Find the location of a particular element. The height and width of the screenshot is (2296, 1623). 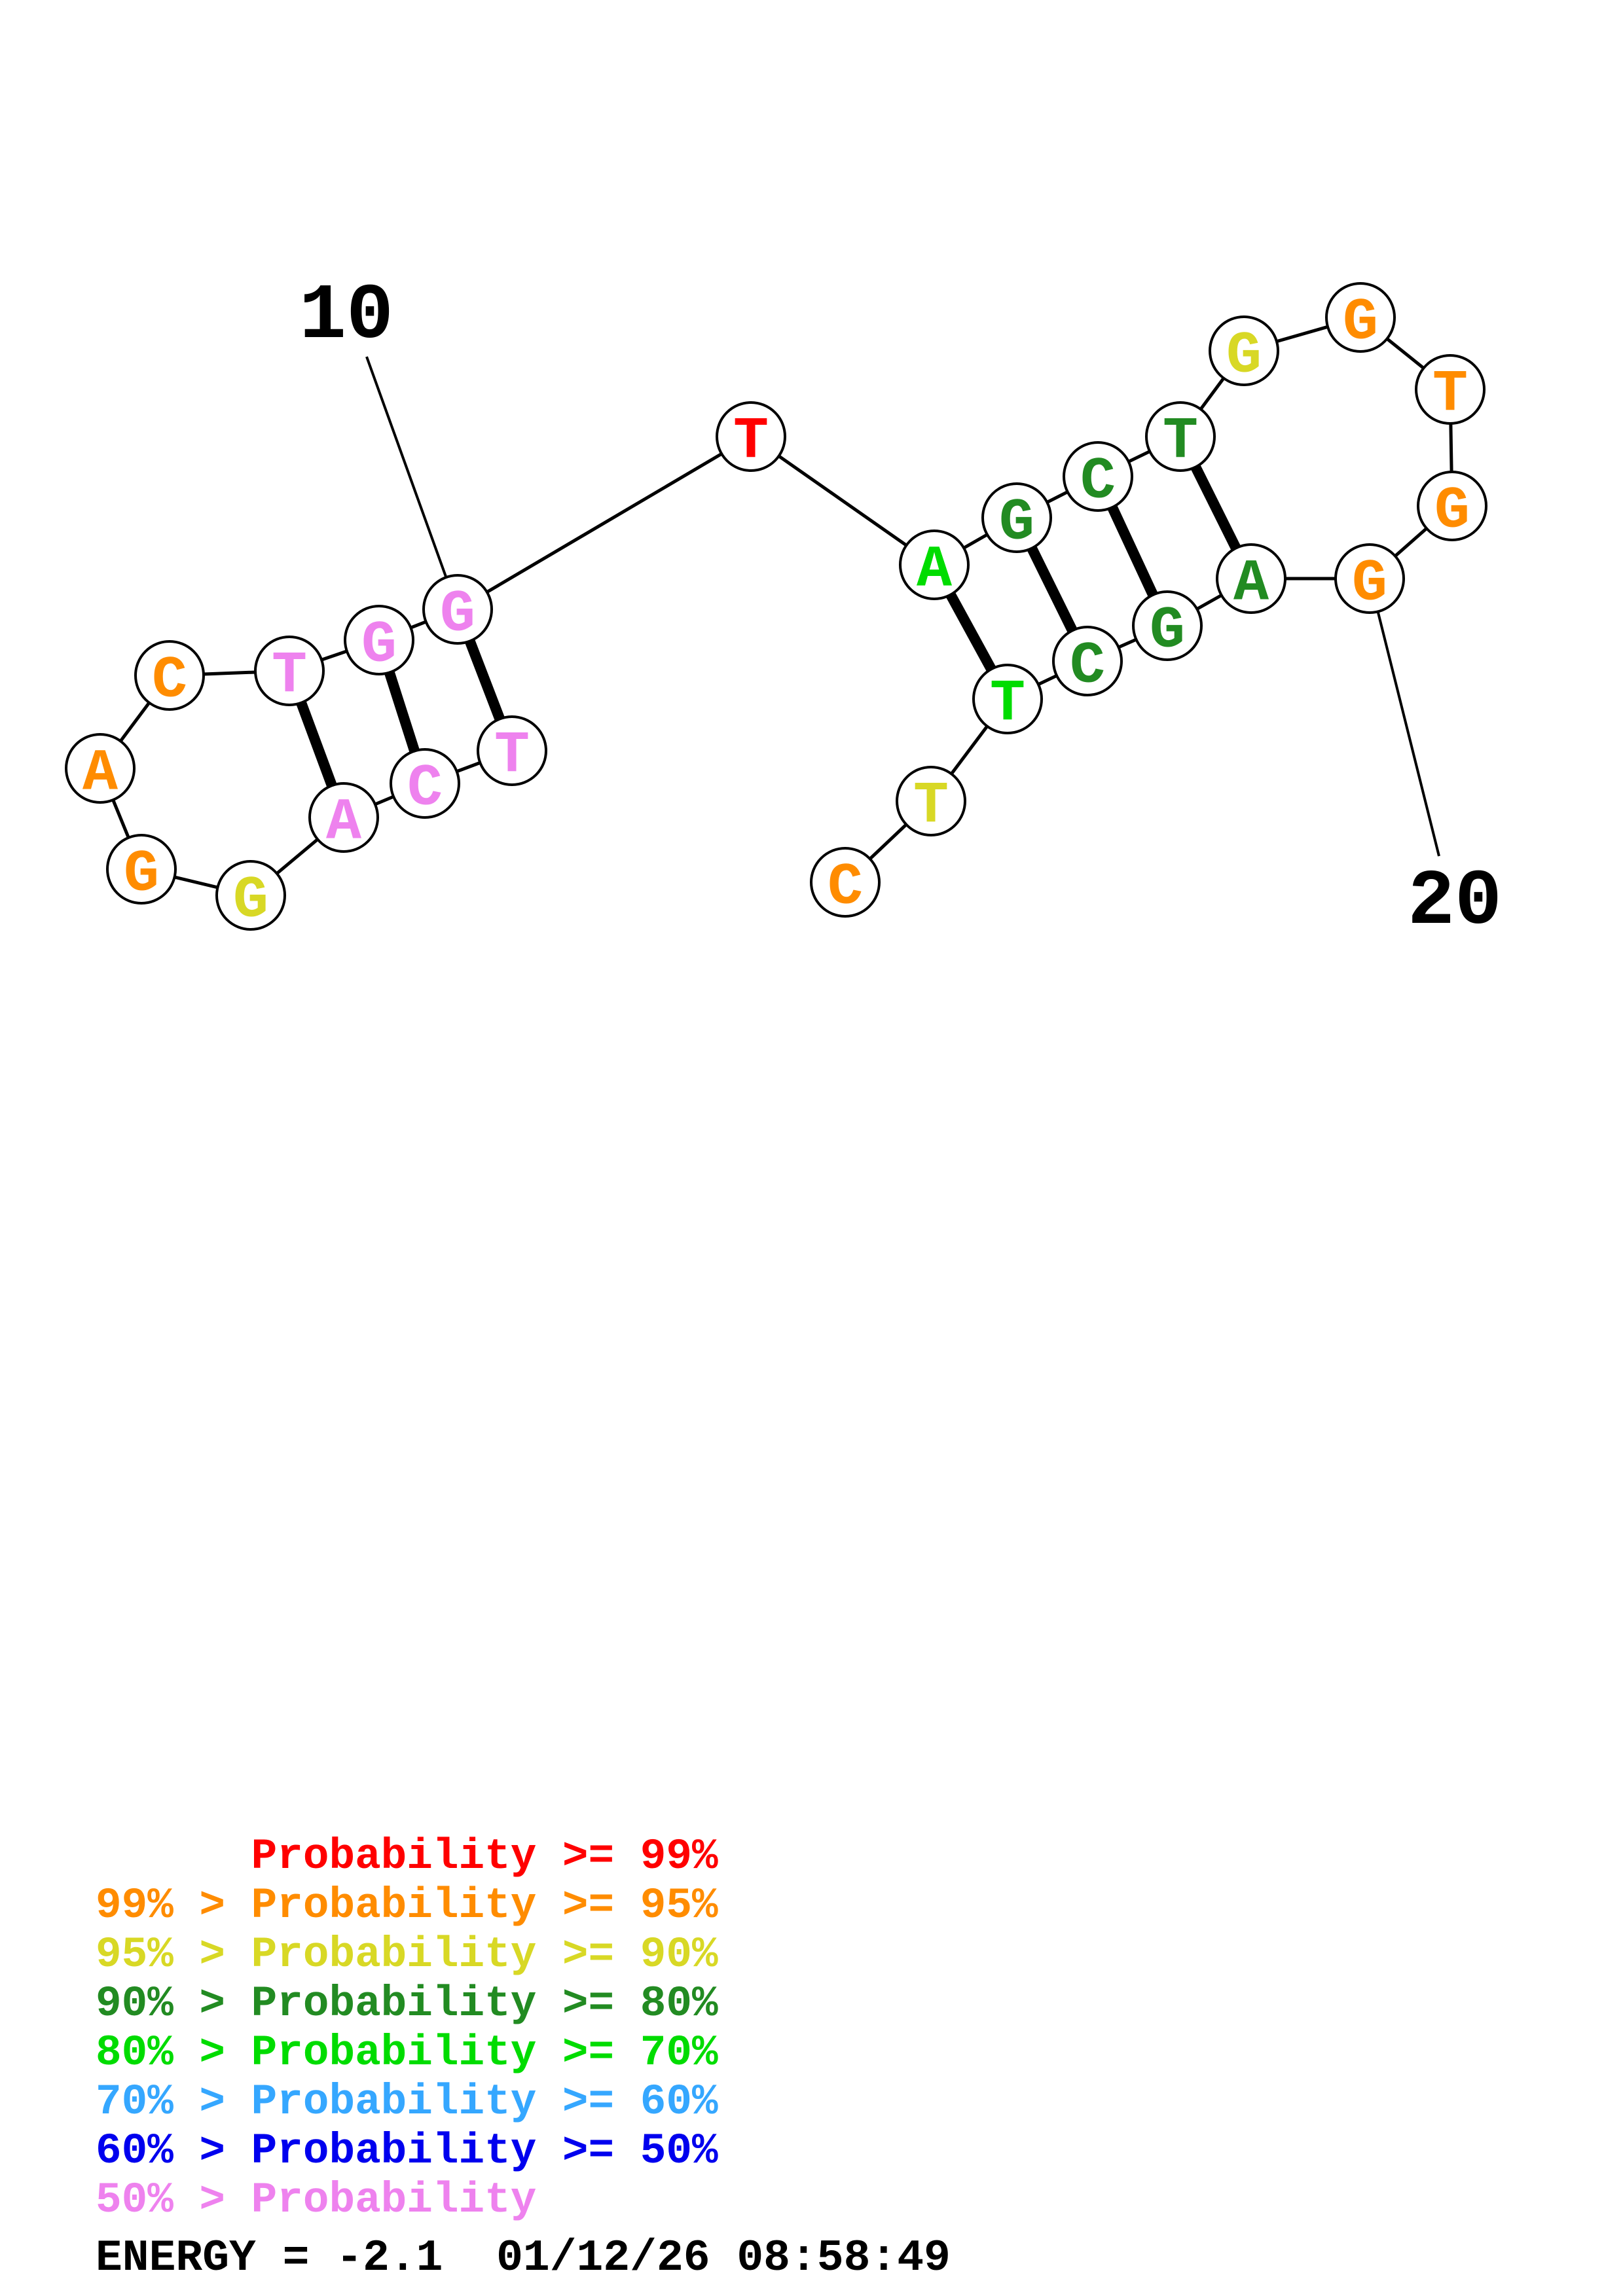

legend-entry: 80% > Probability >= 70% is located at coordinates (407, 2052).